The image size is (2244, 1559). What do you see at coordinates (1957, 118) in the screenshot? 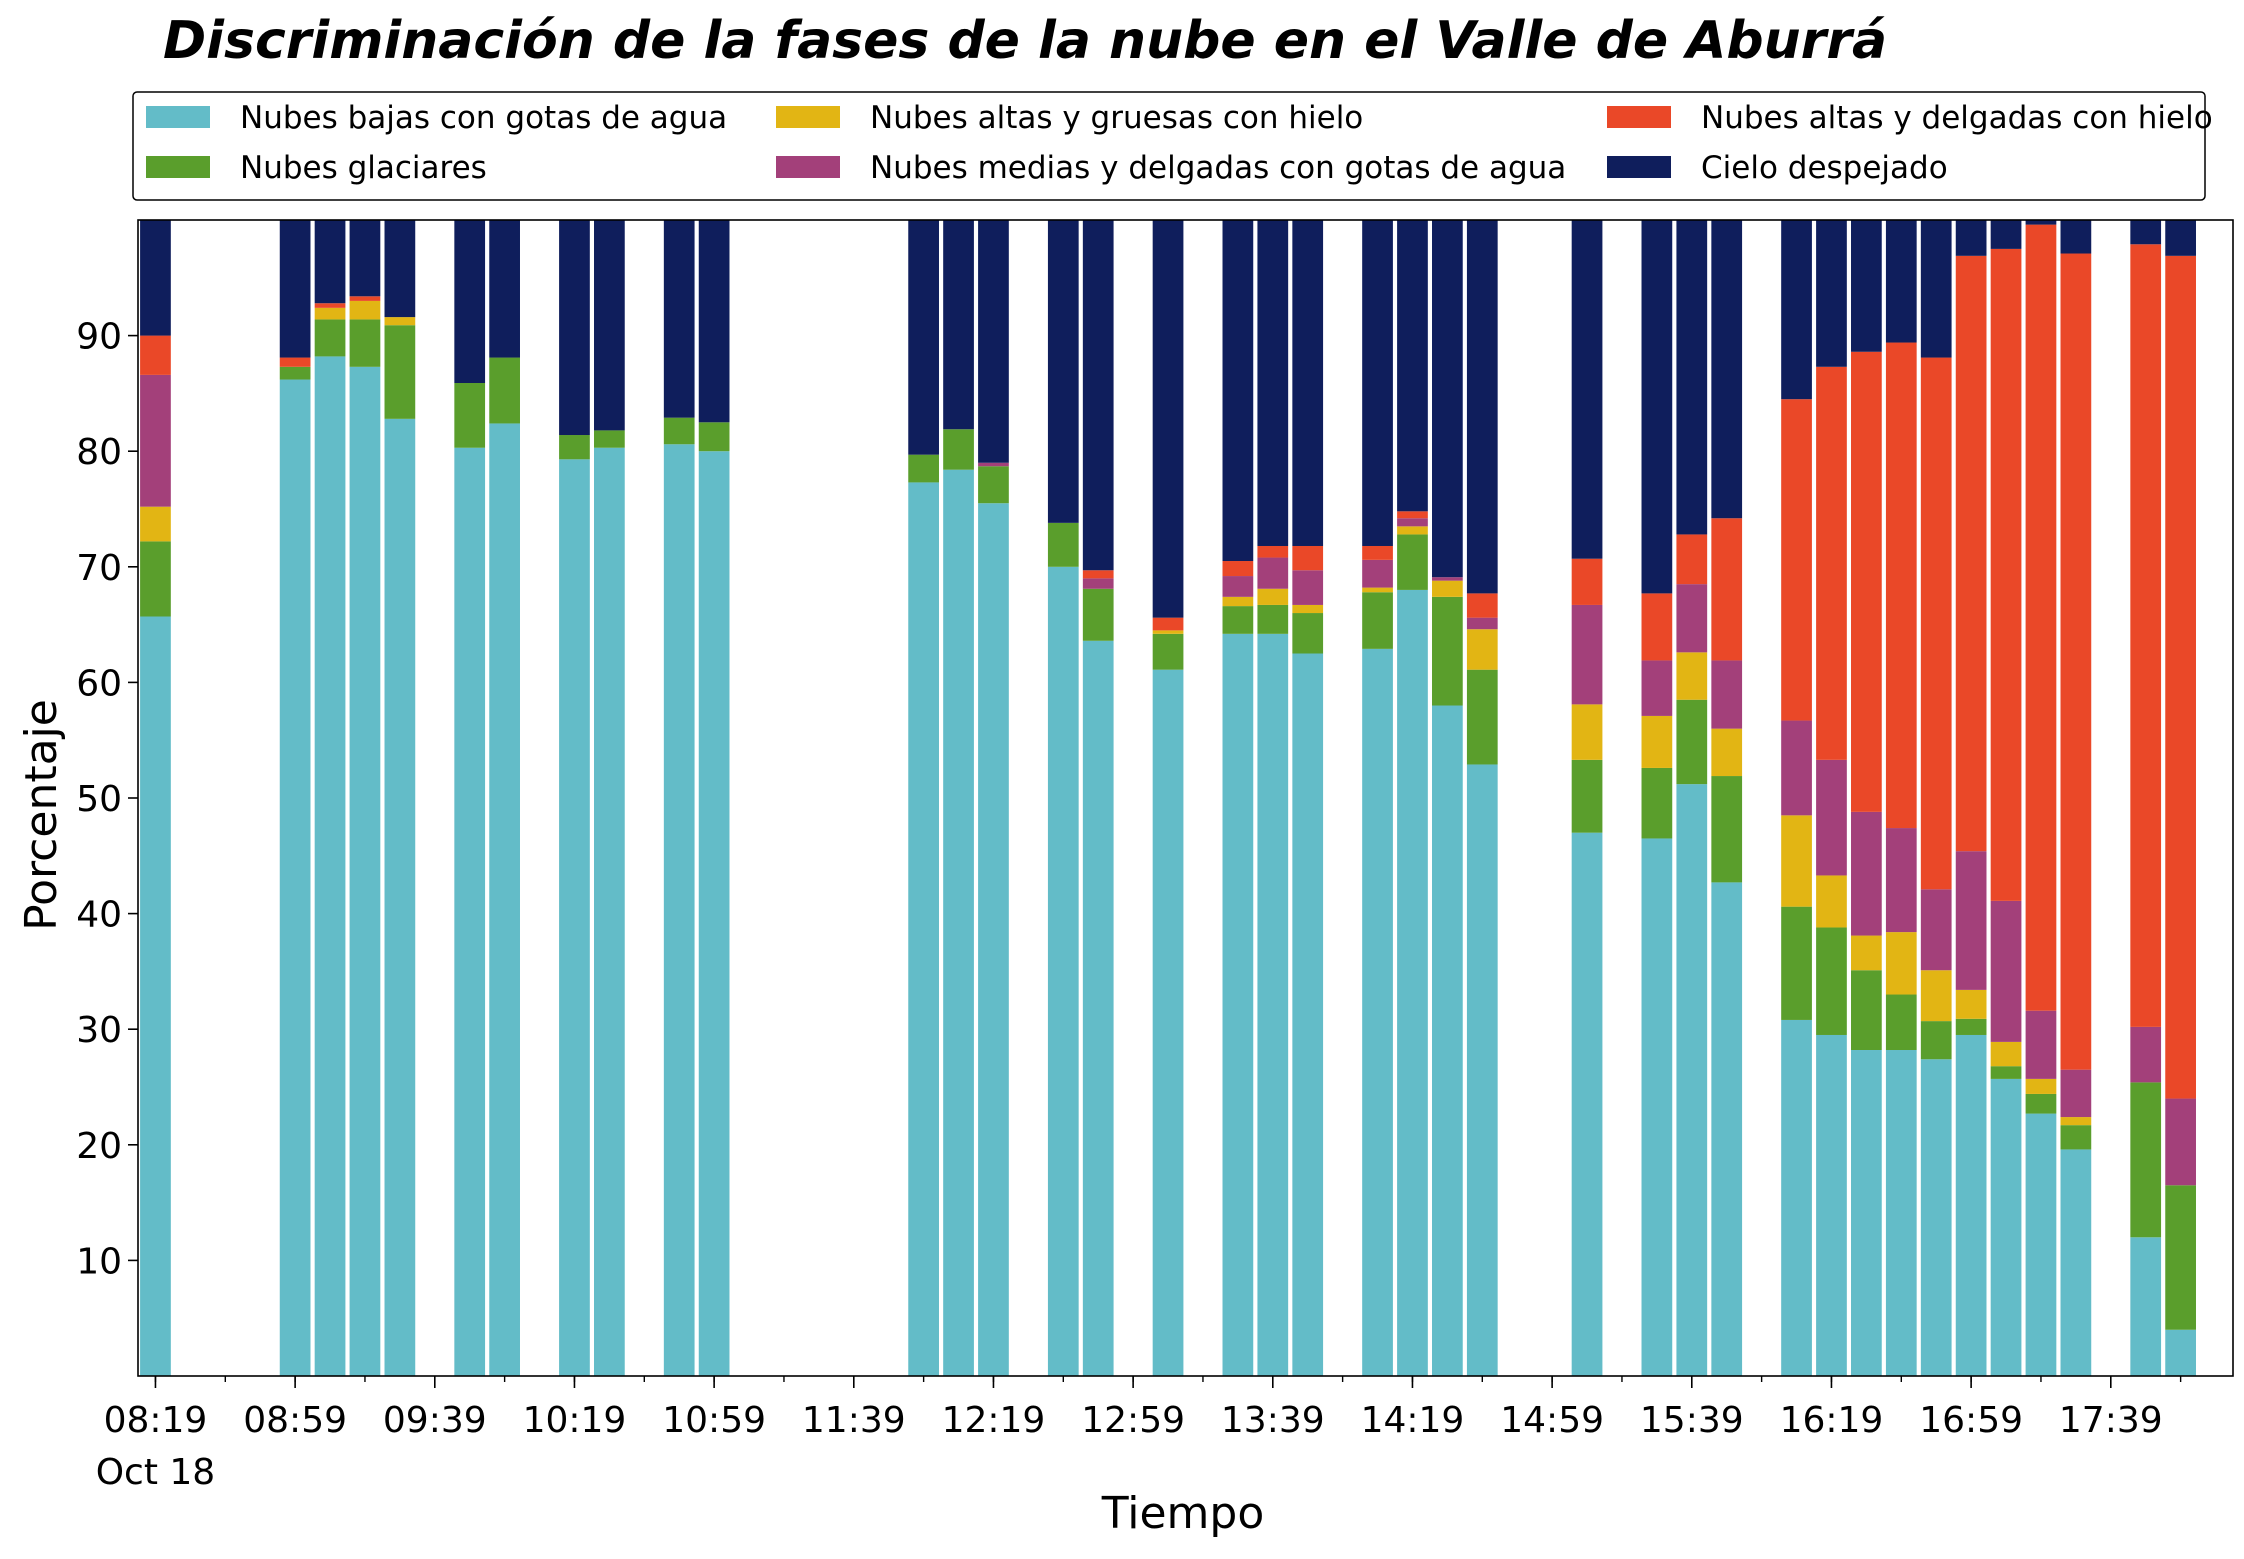
I see `legend-entry: Nubes altas y delgadas con hielo` at bounding box center [1957, 118].